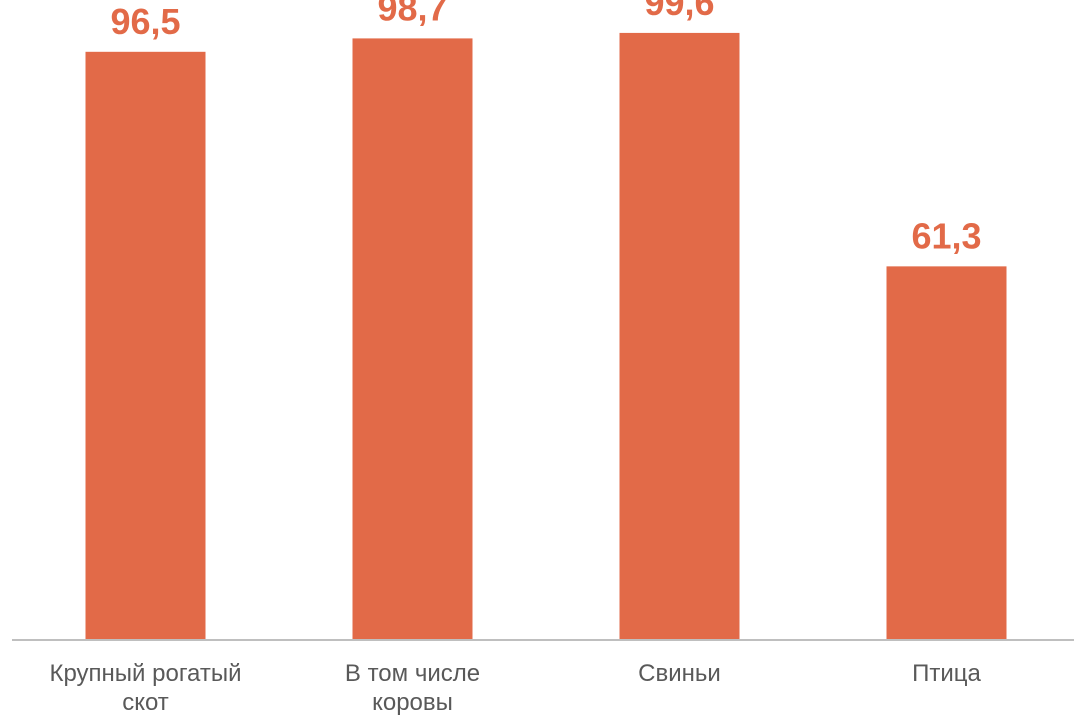 The width and height of the screenshot is (1074, 718). What do you see at coordinates (145, 21) in the screenshot?
I see `value-label-1: 96,5` at bounding box center [145, 21].